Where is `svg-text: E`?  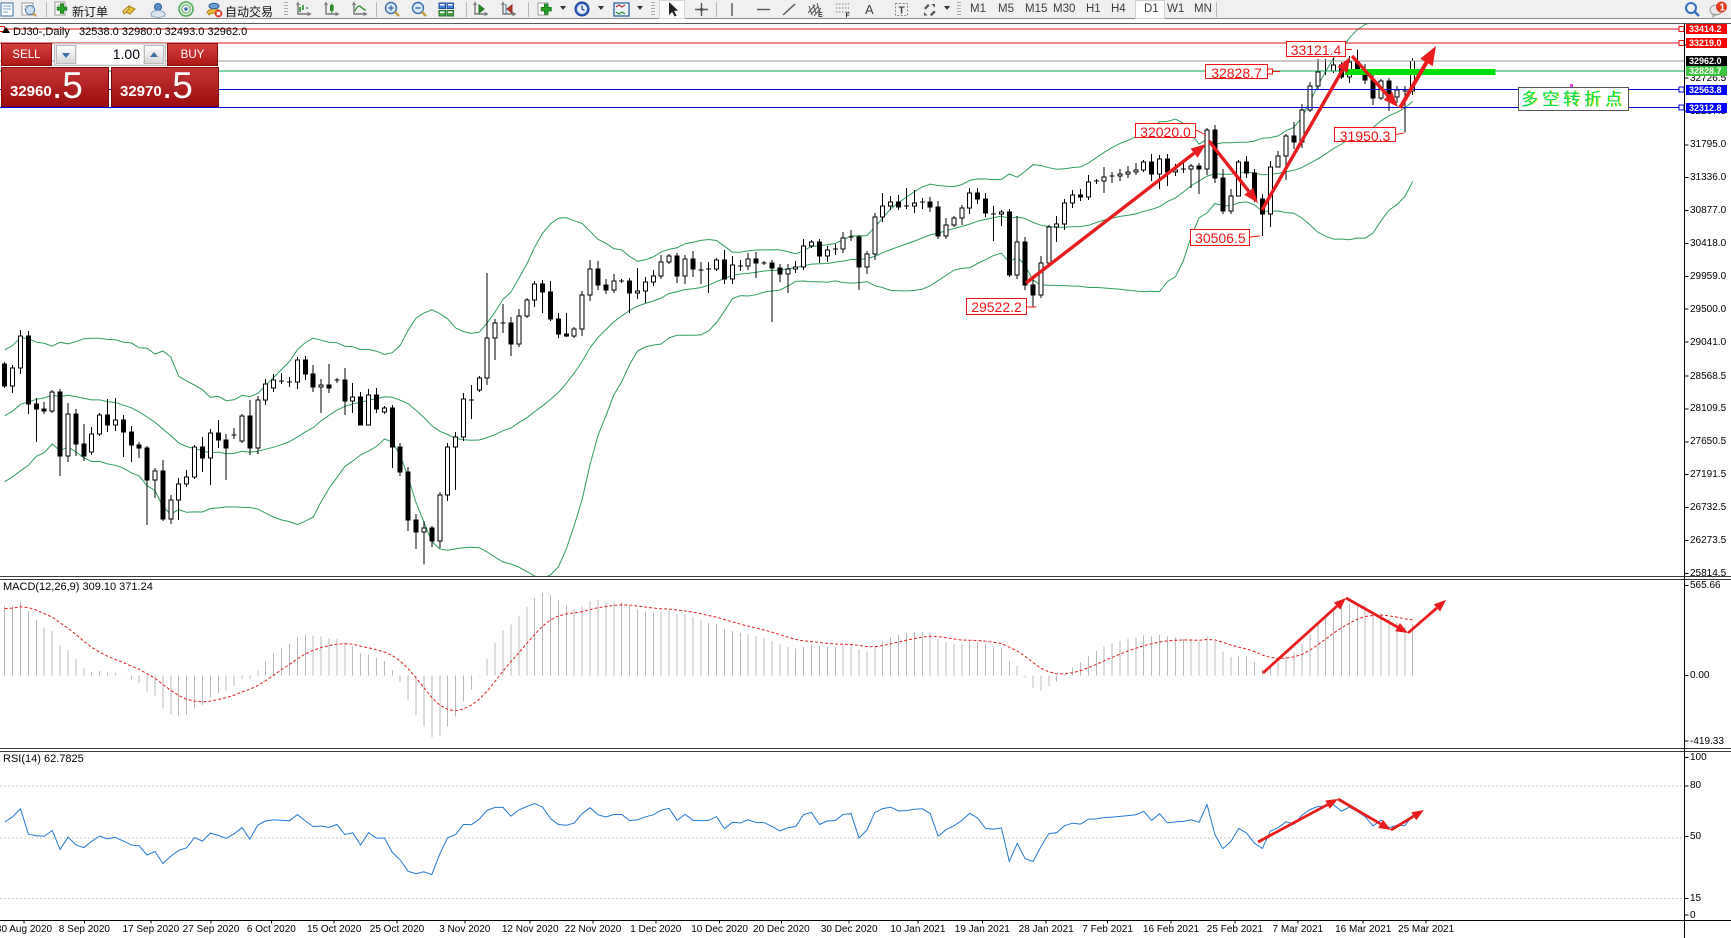
svg-text: E is located at coordinates (820, 15).